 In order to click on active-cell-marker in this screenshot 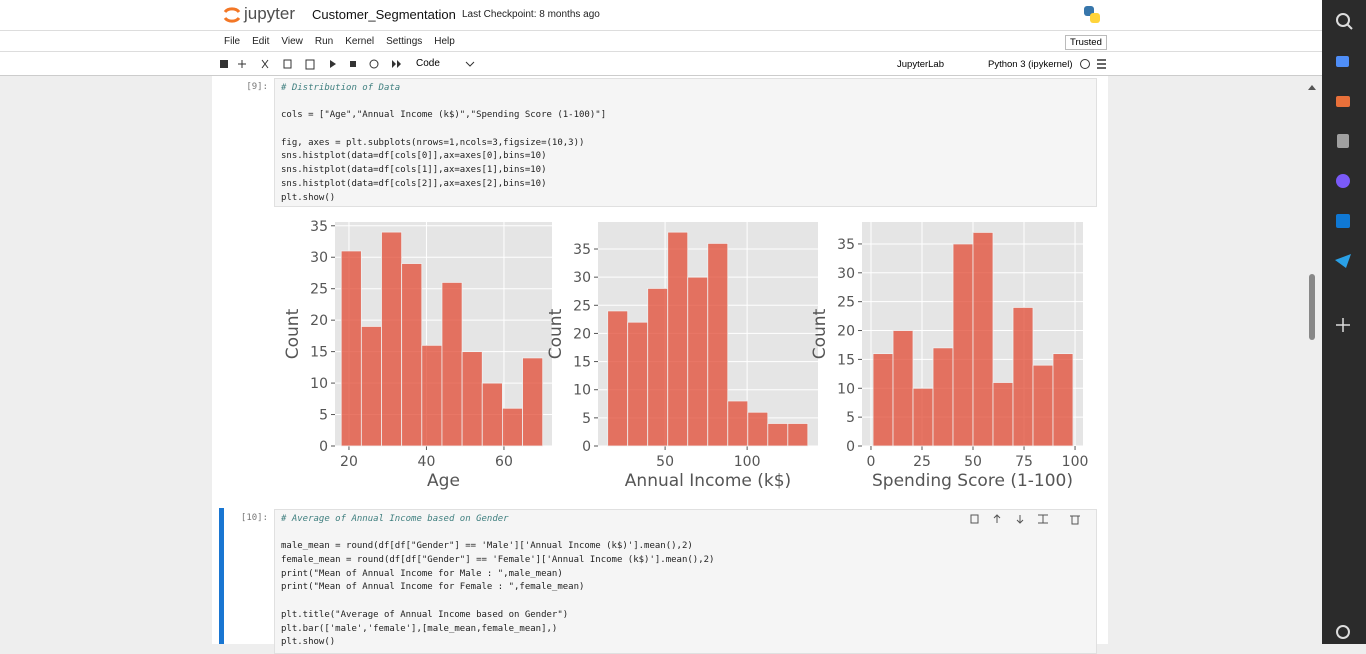, I will do `click(221, 576)`.